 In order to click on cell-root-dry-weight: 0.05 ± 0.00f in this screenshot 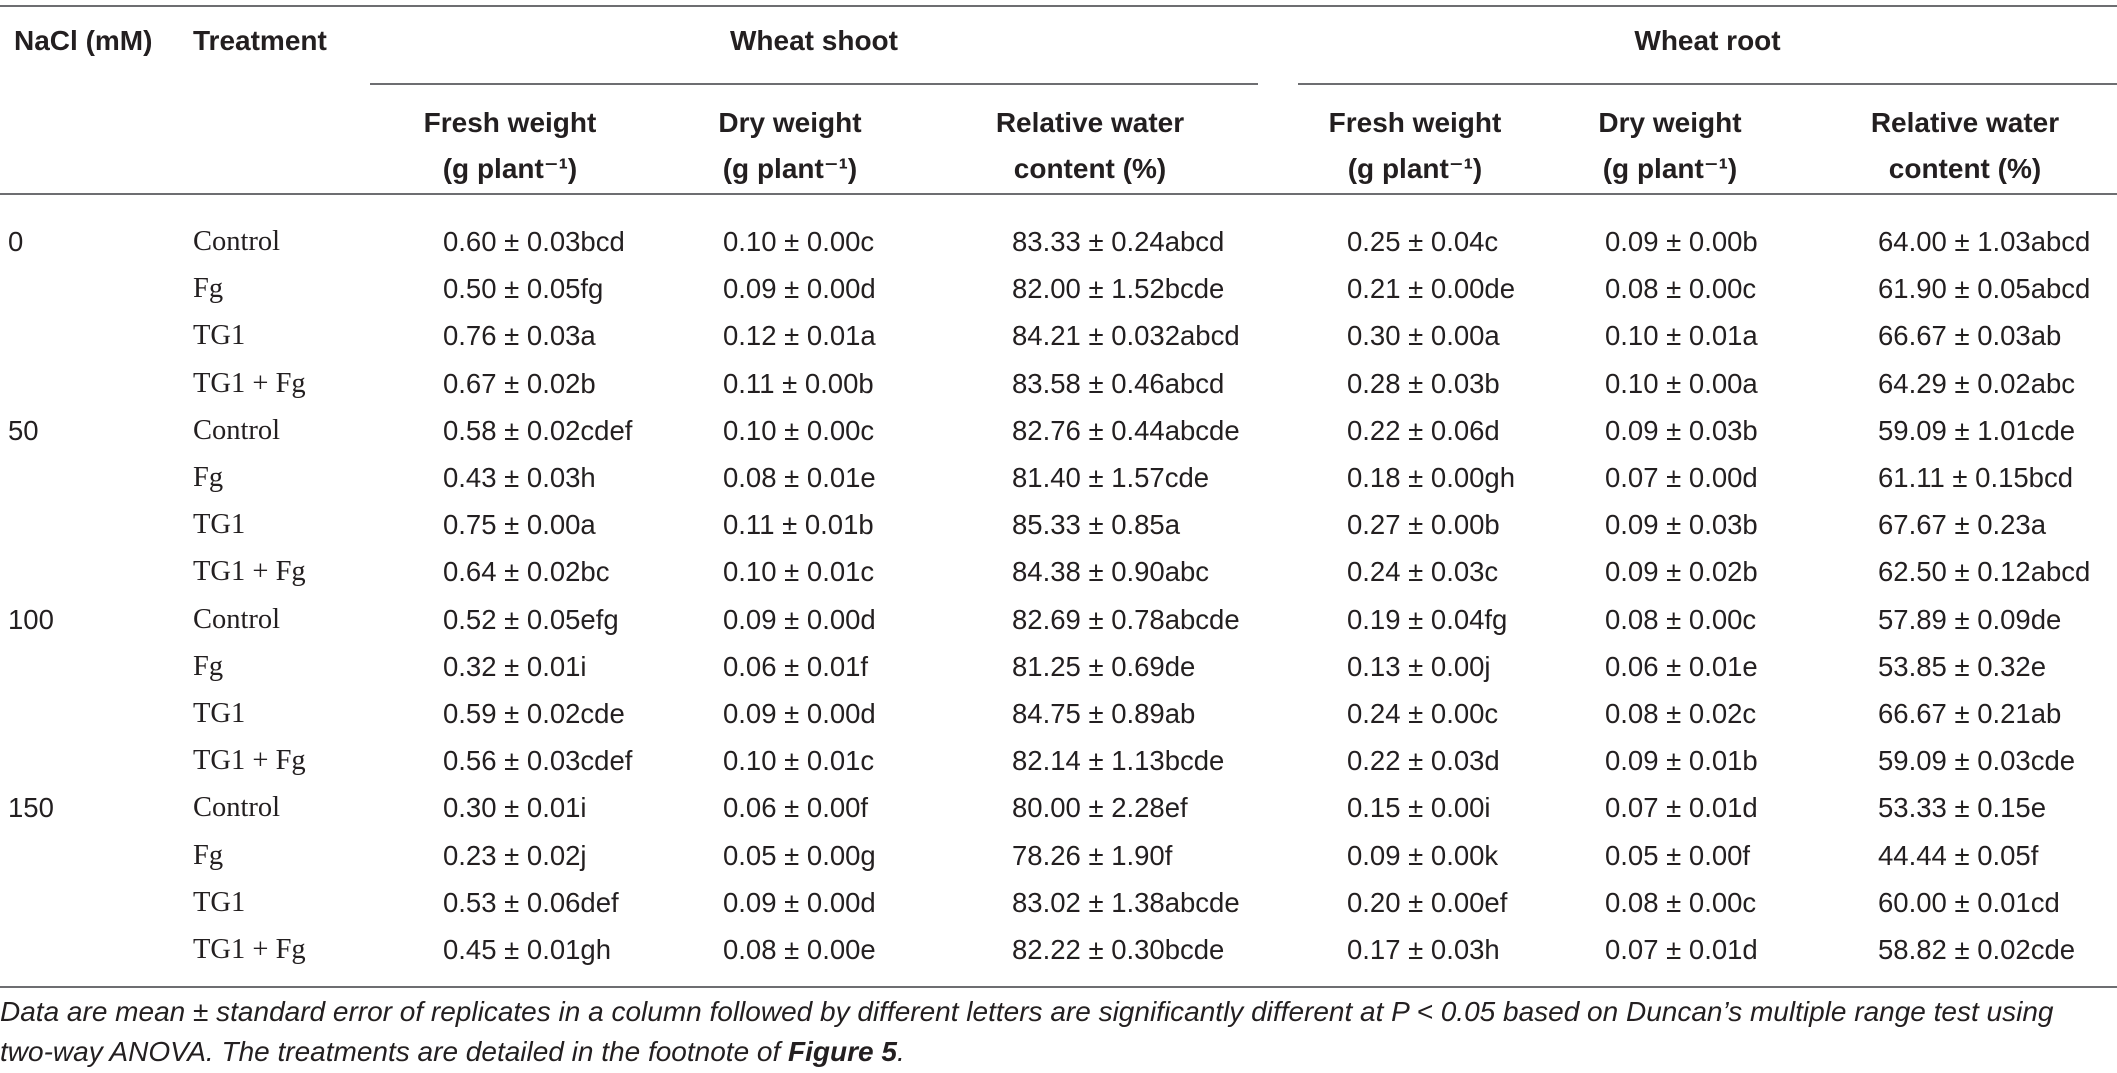, I will do `click(1678, 855)`.